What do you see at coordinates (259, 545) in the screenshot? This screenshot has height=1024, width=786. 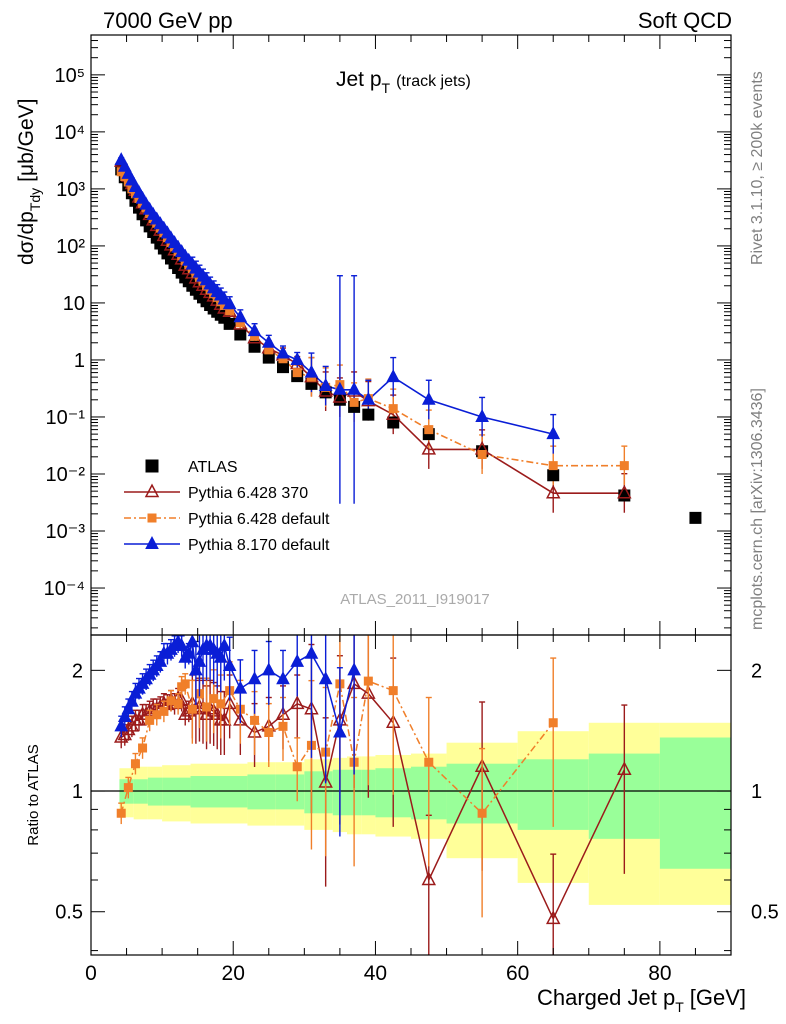 I see `legend-label: Pythia 8.170 default` at bounding box center [259, 545].